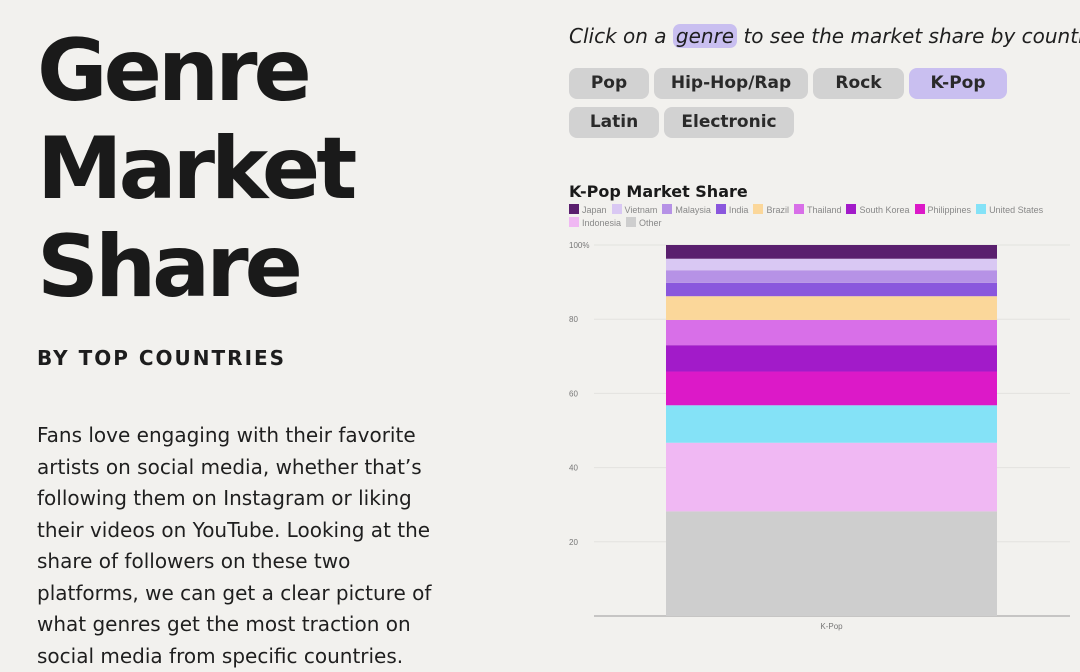 Image resolution: width=1080 pixels, height=672 pixels. Describe the element at coordinates (641, 210) in the screenshot. I see `legend-label-vietnam: Vietnam` at that location.